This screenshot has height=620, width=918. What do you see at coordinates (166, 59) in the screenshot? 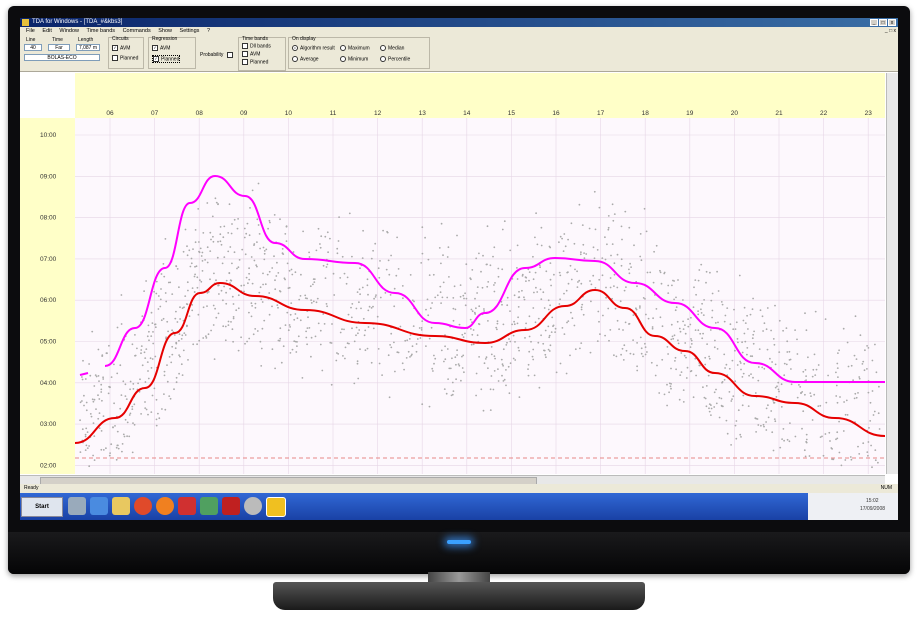
I see `regression-planned-checkbox: ✓ Planned` at bounding box center [166, 59].